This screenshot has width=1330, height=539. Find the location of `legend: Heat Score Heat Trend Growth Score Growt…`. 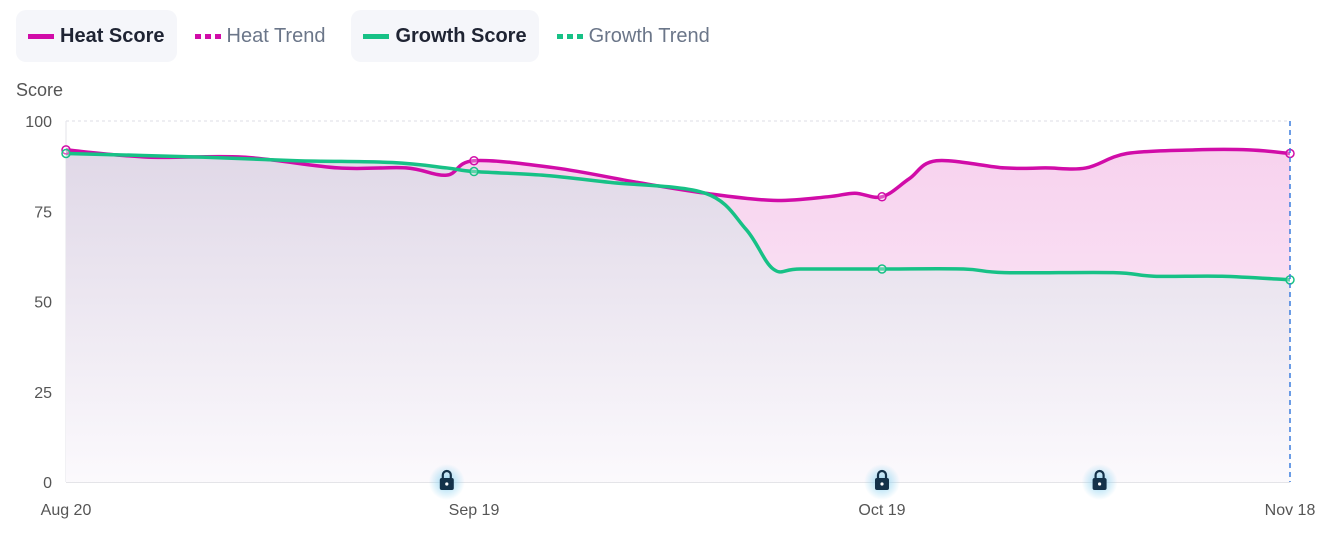

legend: Heat Score Heat Trend Growth Score Growt… is located at coordinates (376, 36).